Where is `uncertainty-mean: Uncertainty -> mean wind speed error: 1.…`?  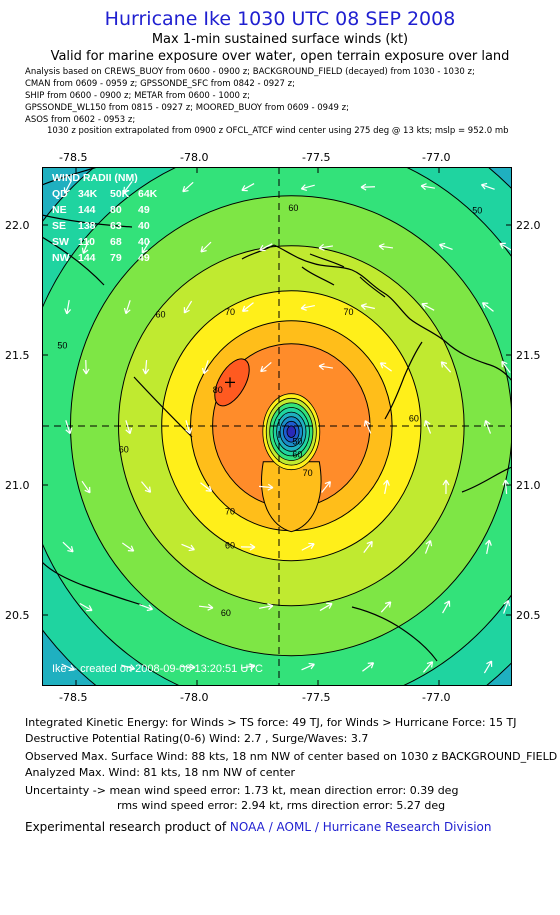 uncertainty-mean: Uncertainty -> mean wind speed error: 1.… is located at coordinates (242, 790).